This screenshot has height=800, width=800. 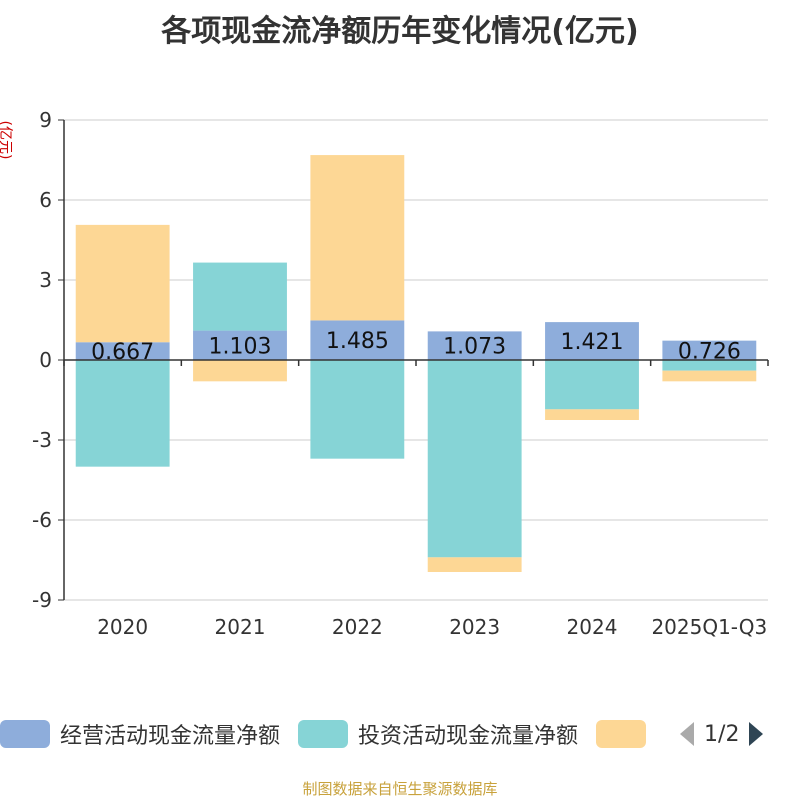 I want to click on bar-value-label: 0.667, so click(x=122, y=352).